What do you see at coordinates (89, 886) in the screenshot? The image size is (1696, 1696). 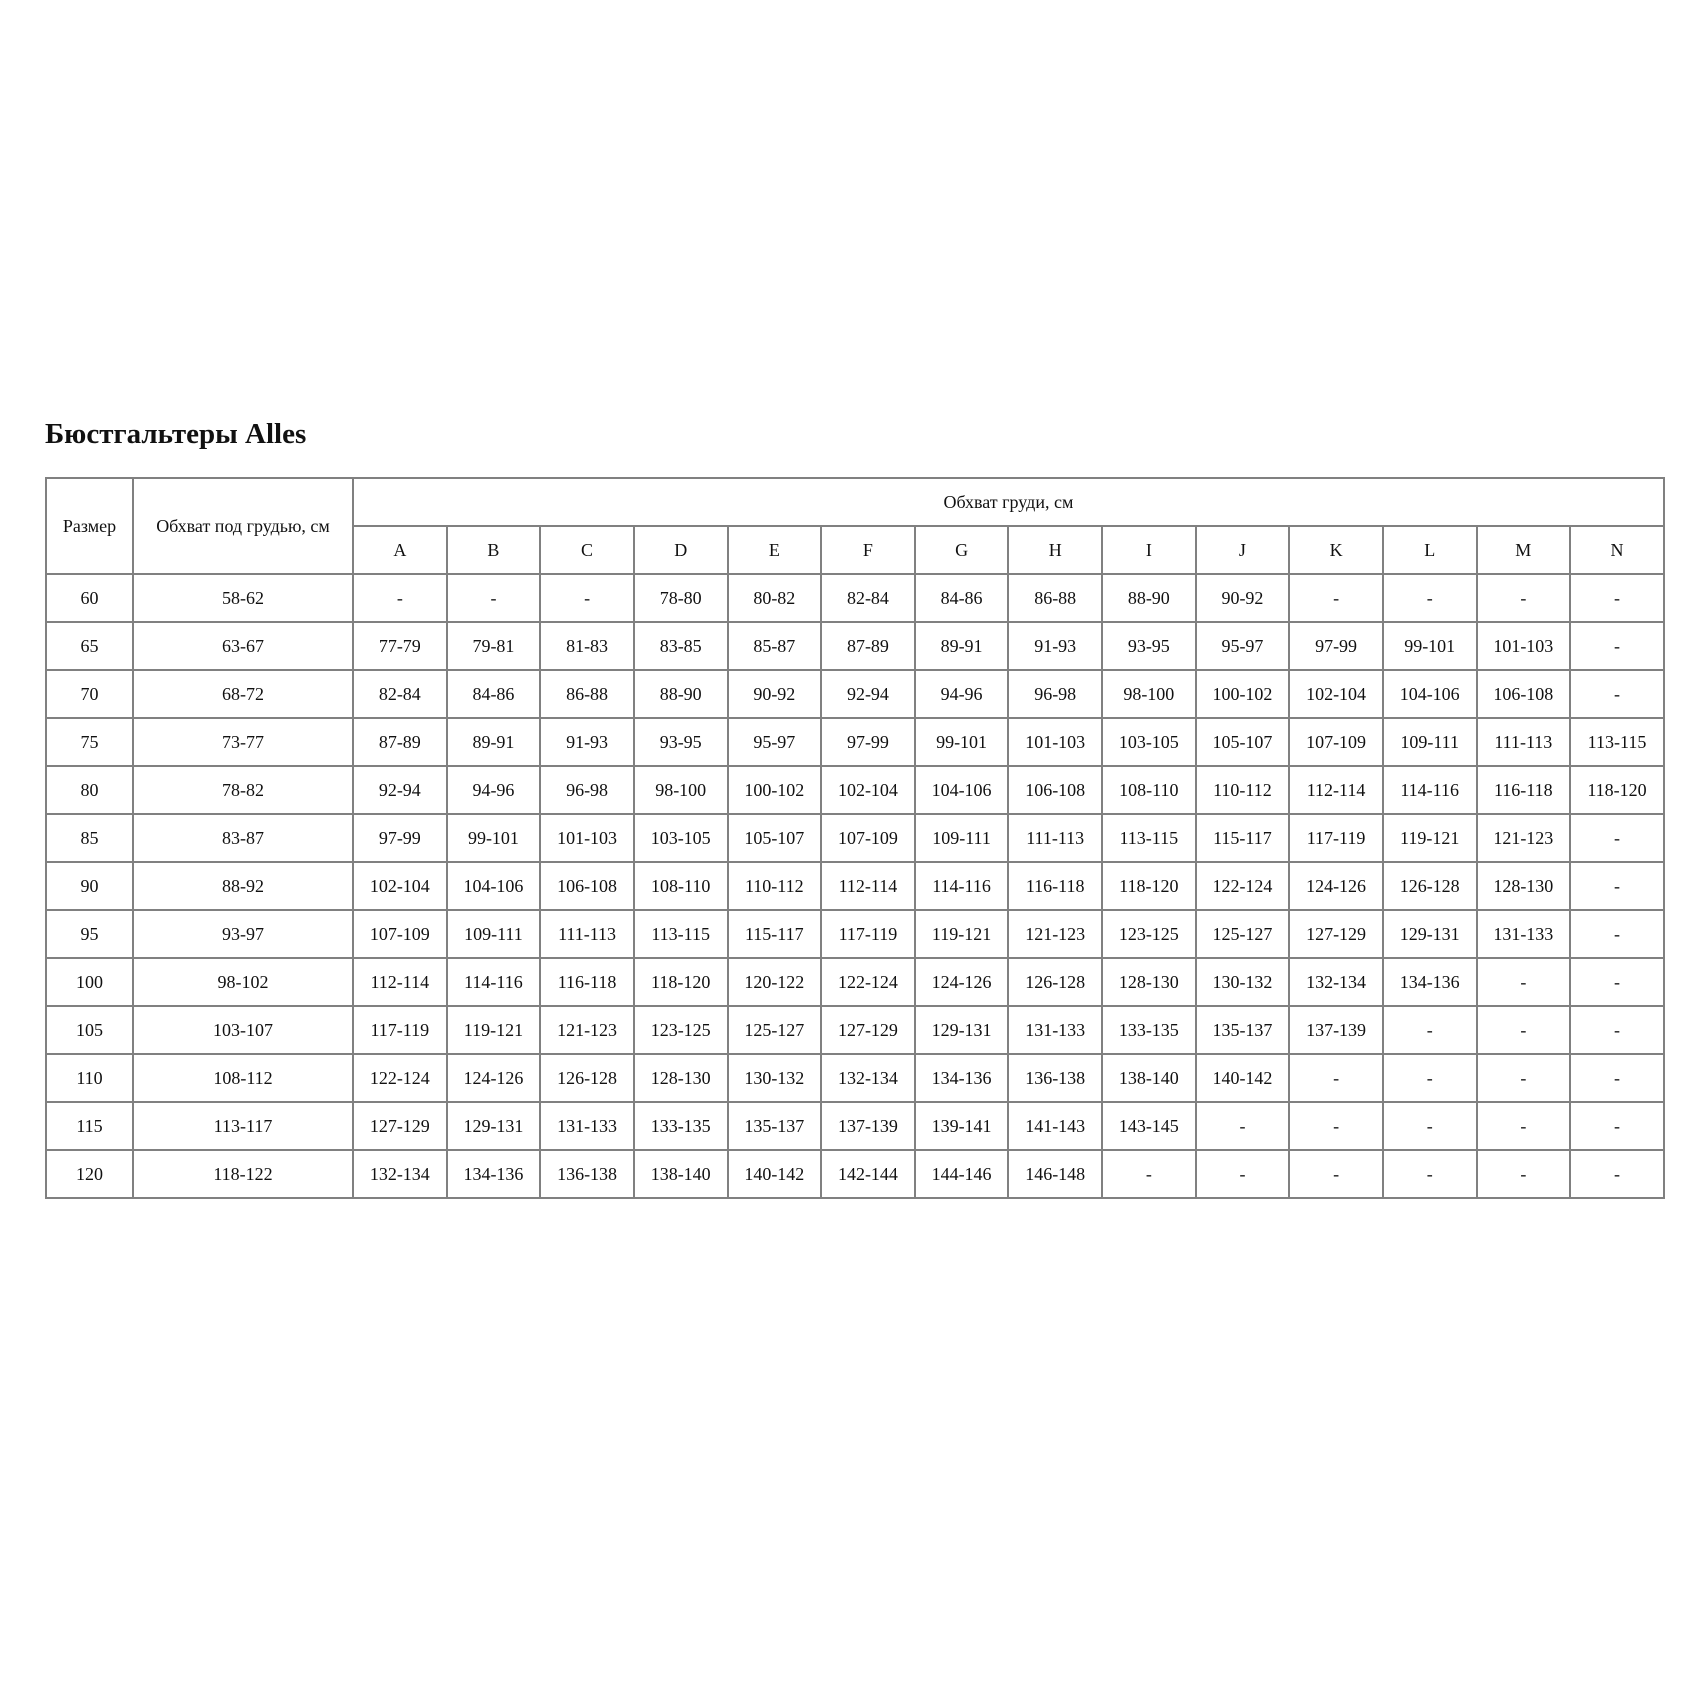 I see `size-cell: 90` at bounding box center [89, 886].